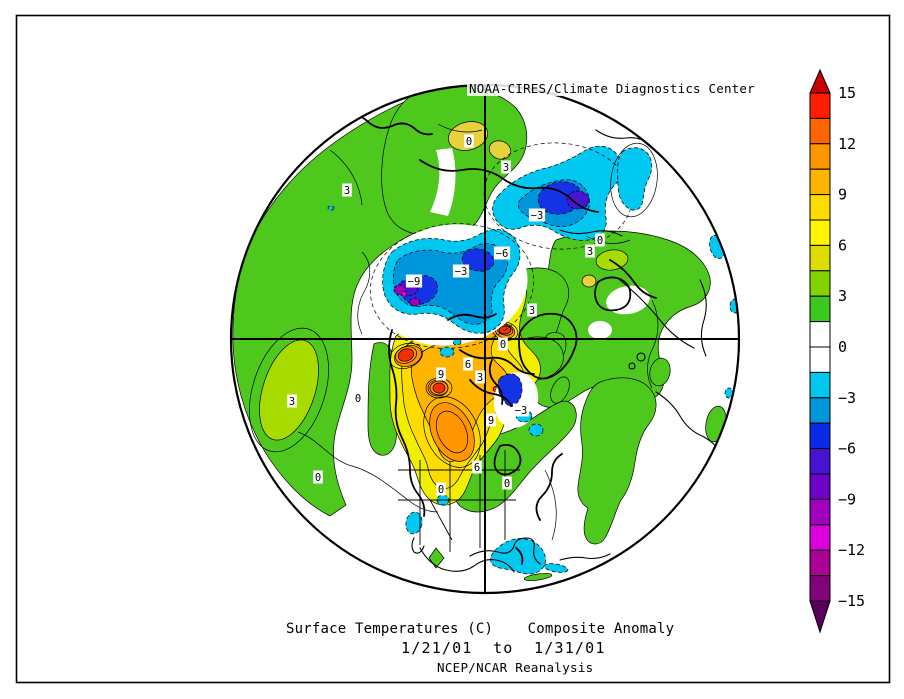  What do you see at coordinates (842, 195) in the screenshot?
I see `colorbar-tick-label: 9` at bounding box center [842, 195].